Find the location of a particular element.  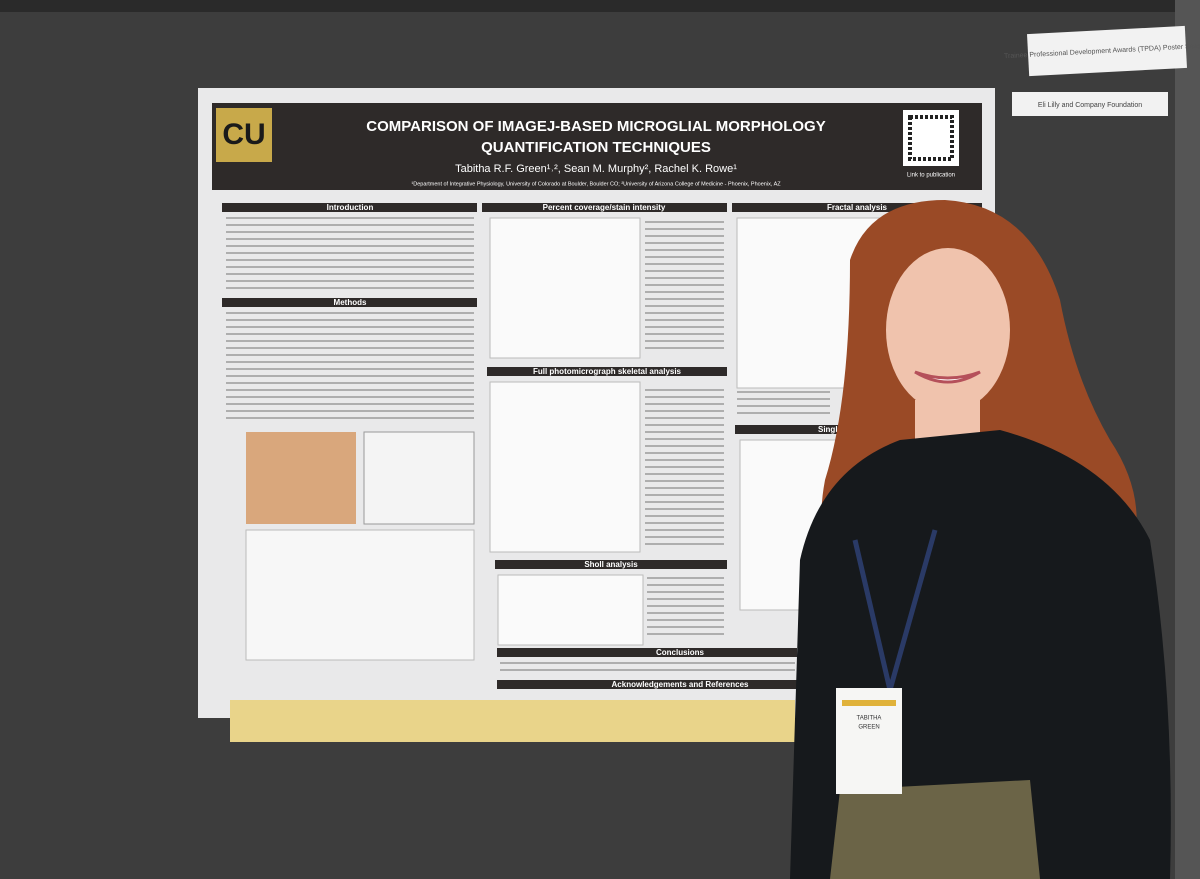

face is located at coordinates (948, 330).